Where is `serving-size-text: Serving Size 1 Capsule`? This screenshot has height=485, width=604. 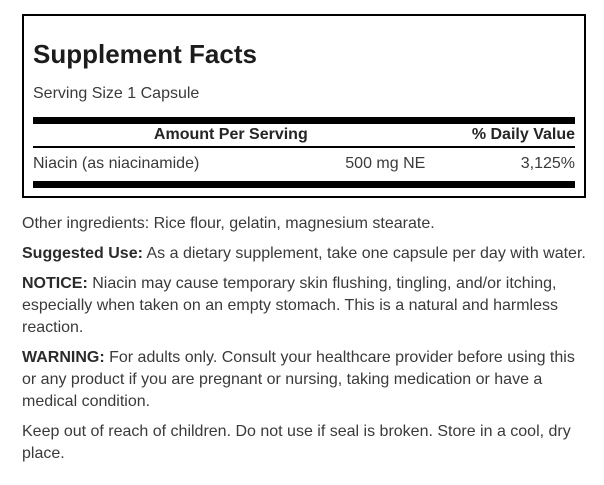
serving-size-text: Serving Size 1 Capsule is located at coordinates (116, 93).